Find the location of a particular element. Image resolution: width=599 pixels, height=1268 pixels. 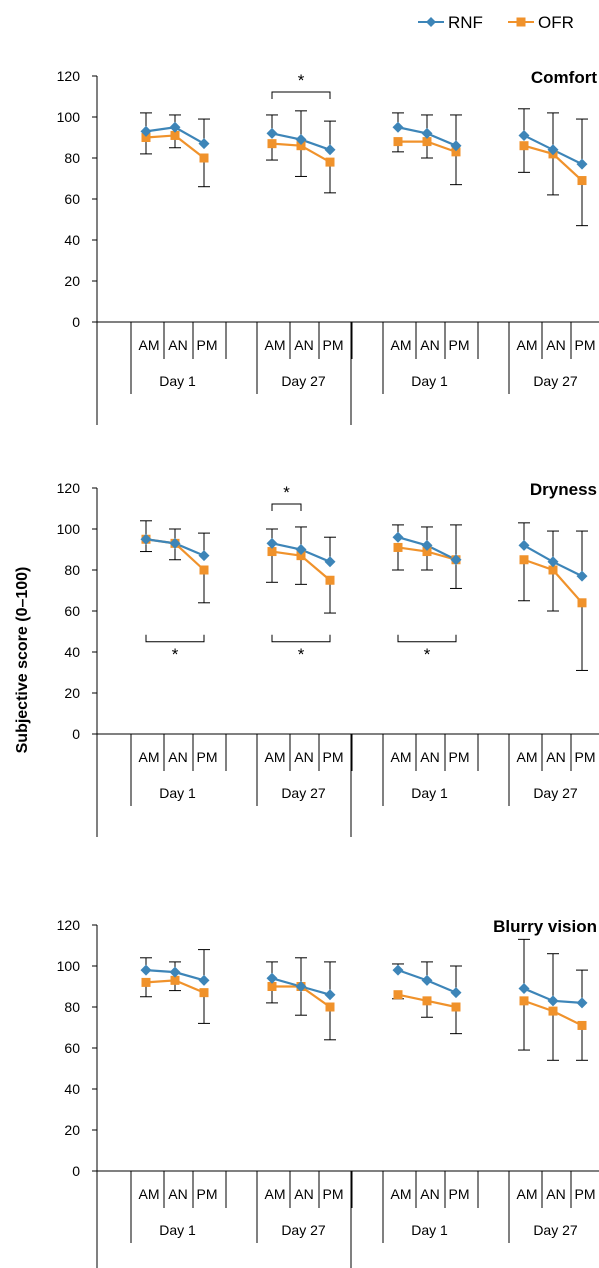

significance-star: * is located at coordinates (301, 654).